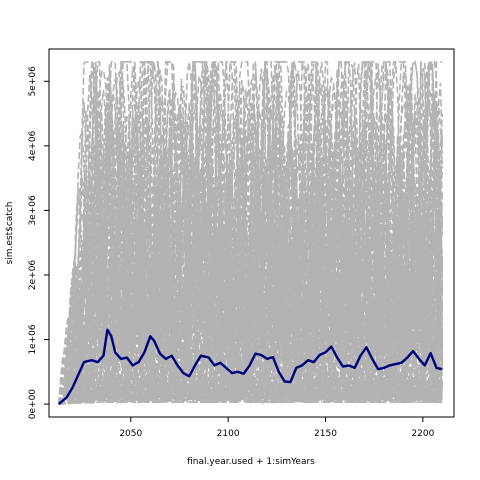 The width and height of the screenshot is (480, 480). Describe the element at coordinates (277, 428) in the screenshot. I see `x-axis: 2050 2100 2150 2200` at that location.